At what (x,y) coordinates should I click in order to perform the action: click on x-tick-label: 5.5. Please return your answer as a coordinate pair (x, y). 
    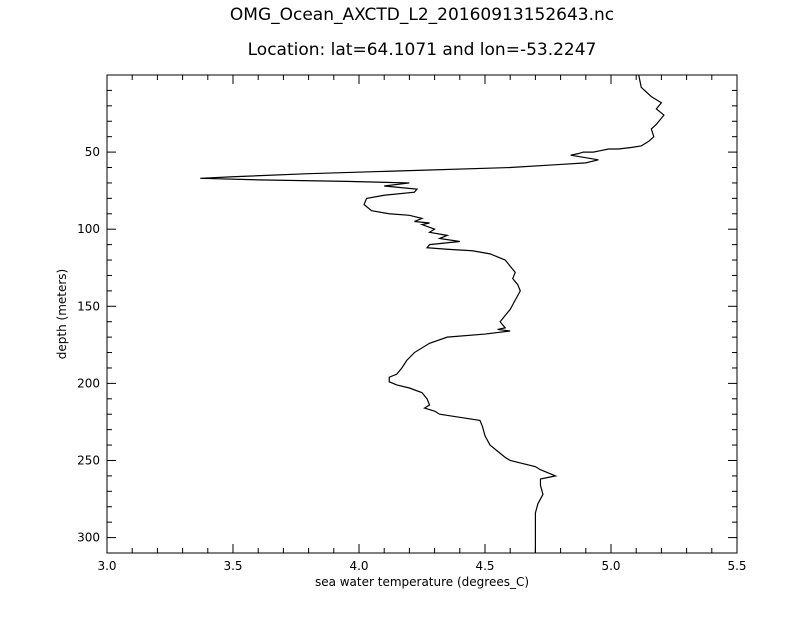
    Looking at the image, I should click on (736, 566).